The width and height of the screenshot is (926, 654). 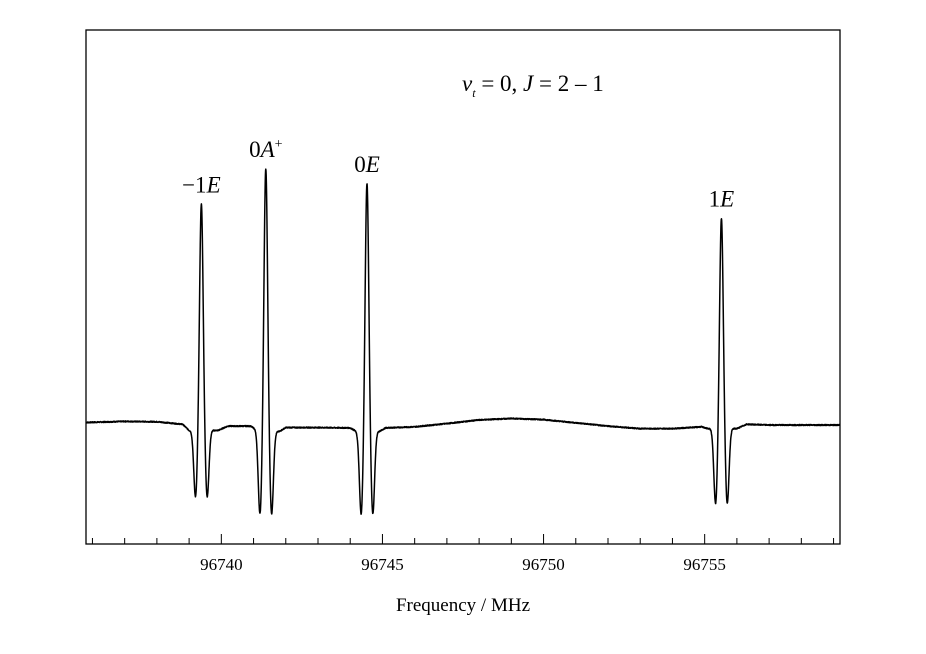 What do you see at coordinates (463, 605) in the screenshot?
I see `x-axis-label: Frequency / MHz` at bounding box center [463, 605].